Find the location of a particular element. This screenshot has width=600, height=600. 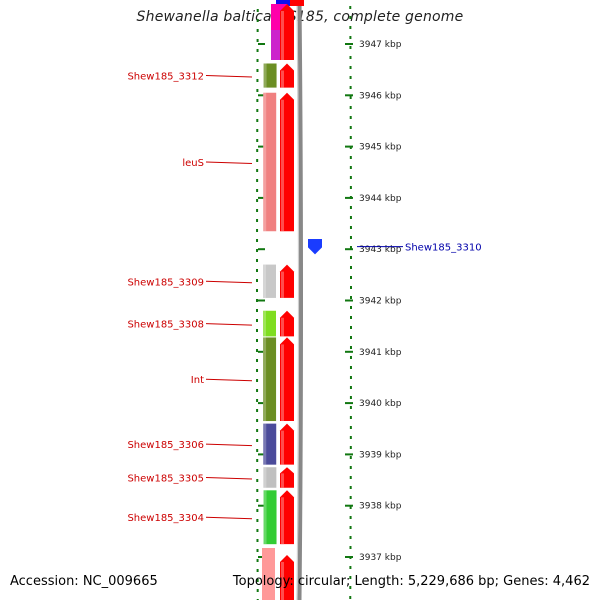

scale-tick-label: 3946 kbp is located at coordinates (380, 96).